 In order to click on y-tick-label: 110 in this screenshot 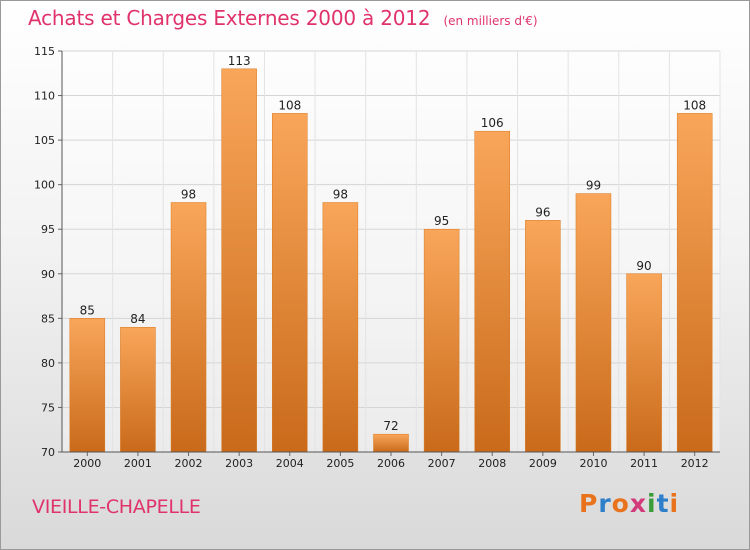, I will do `click(44, 96)`.